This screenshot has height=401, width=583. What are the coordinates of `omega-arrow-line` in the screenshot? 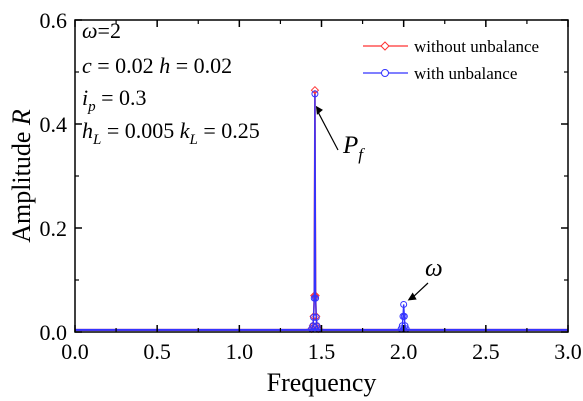 It's located at (421, 289).